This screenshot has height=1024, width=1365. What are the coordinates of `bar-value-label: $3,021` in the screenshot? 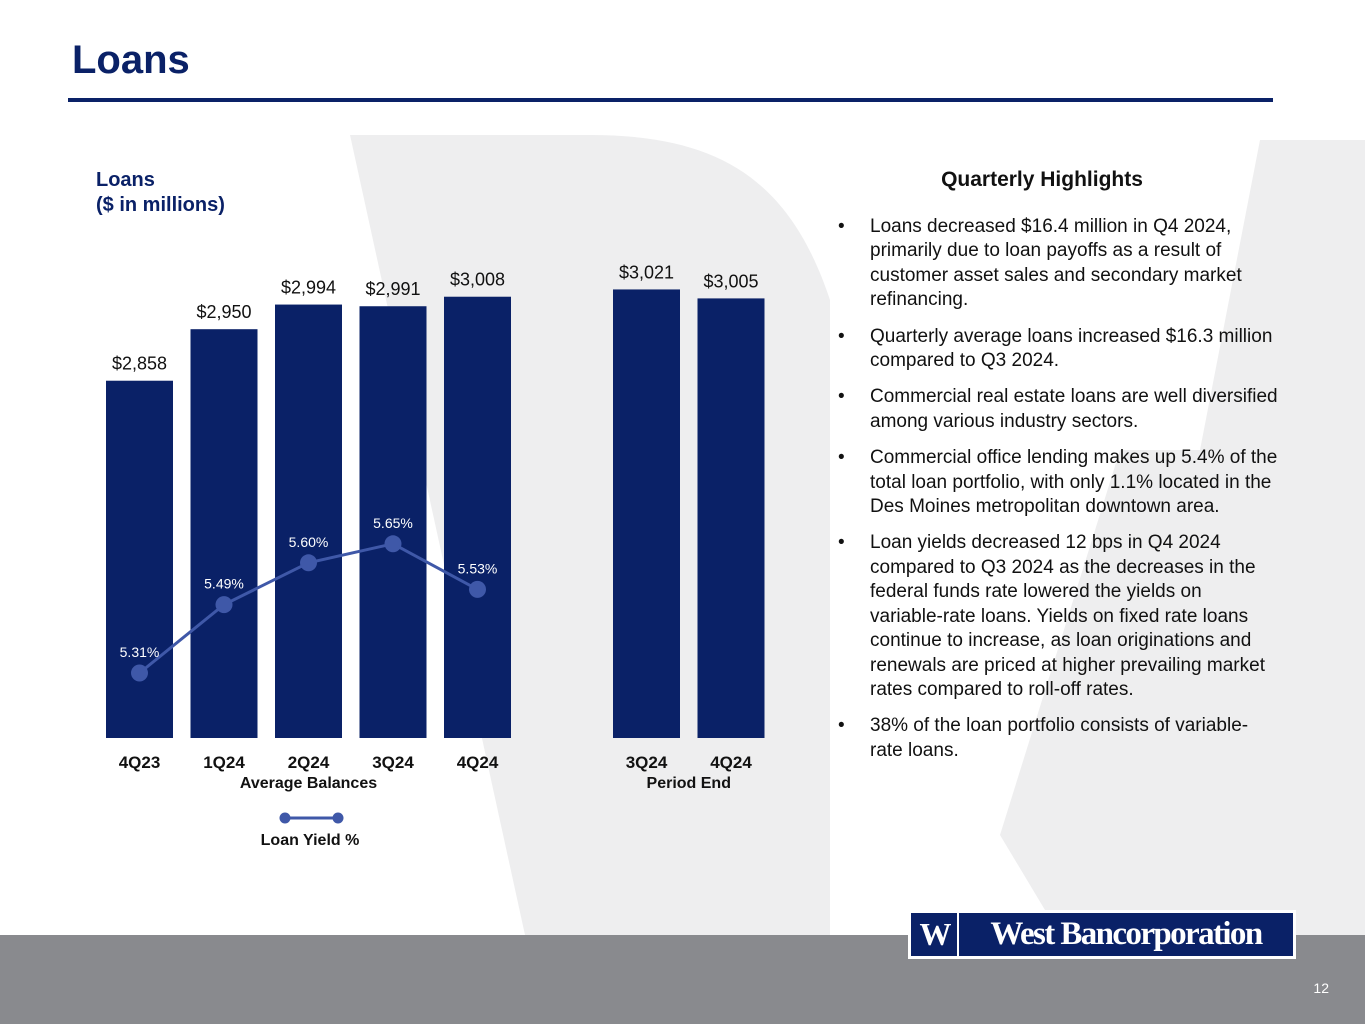 It's located at (646, 272).